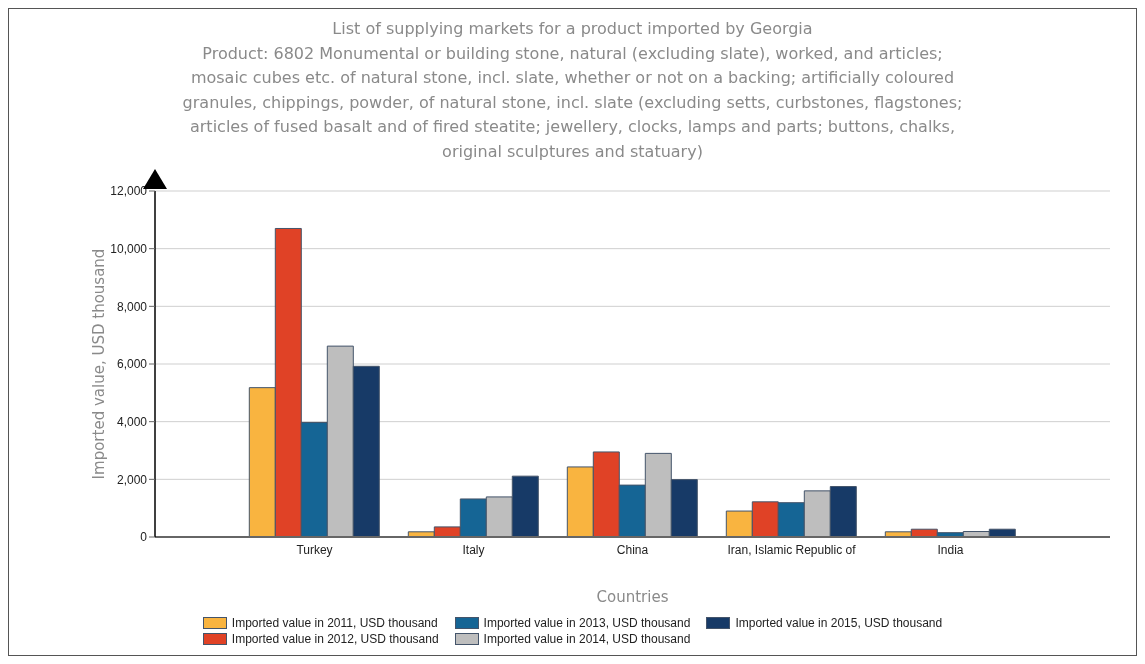 The width and height of the screenshot is (1145, 664). I want to click on y-tick-label: 4,000, so click(132, 421).